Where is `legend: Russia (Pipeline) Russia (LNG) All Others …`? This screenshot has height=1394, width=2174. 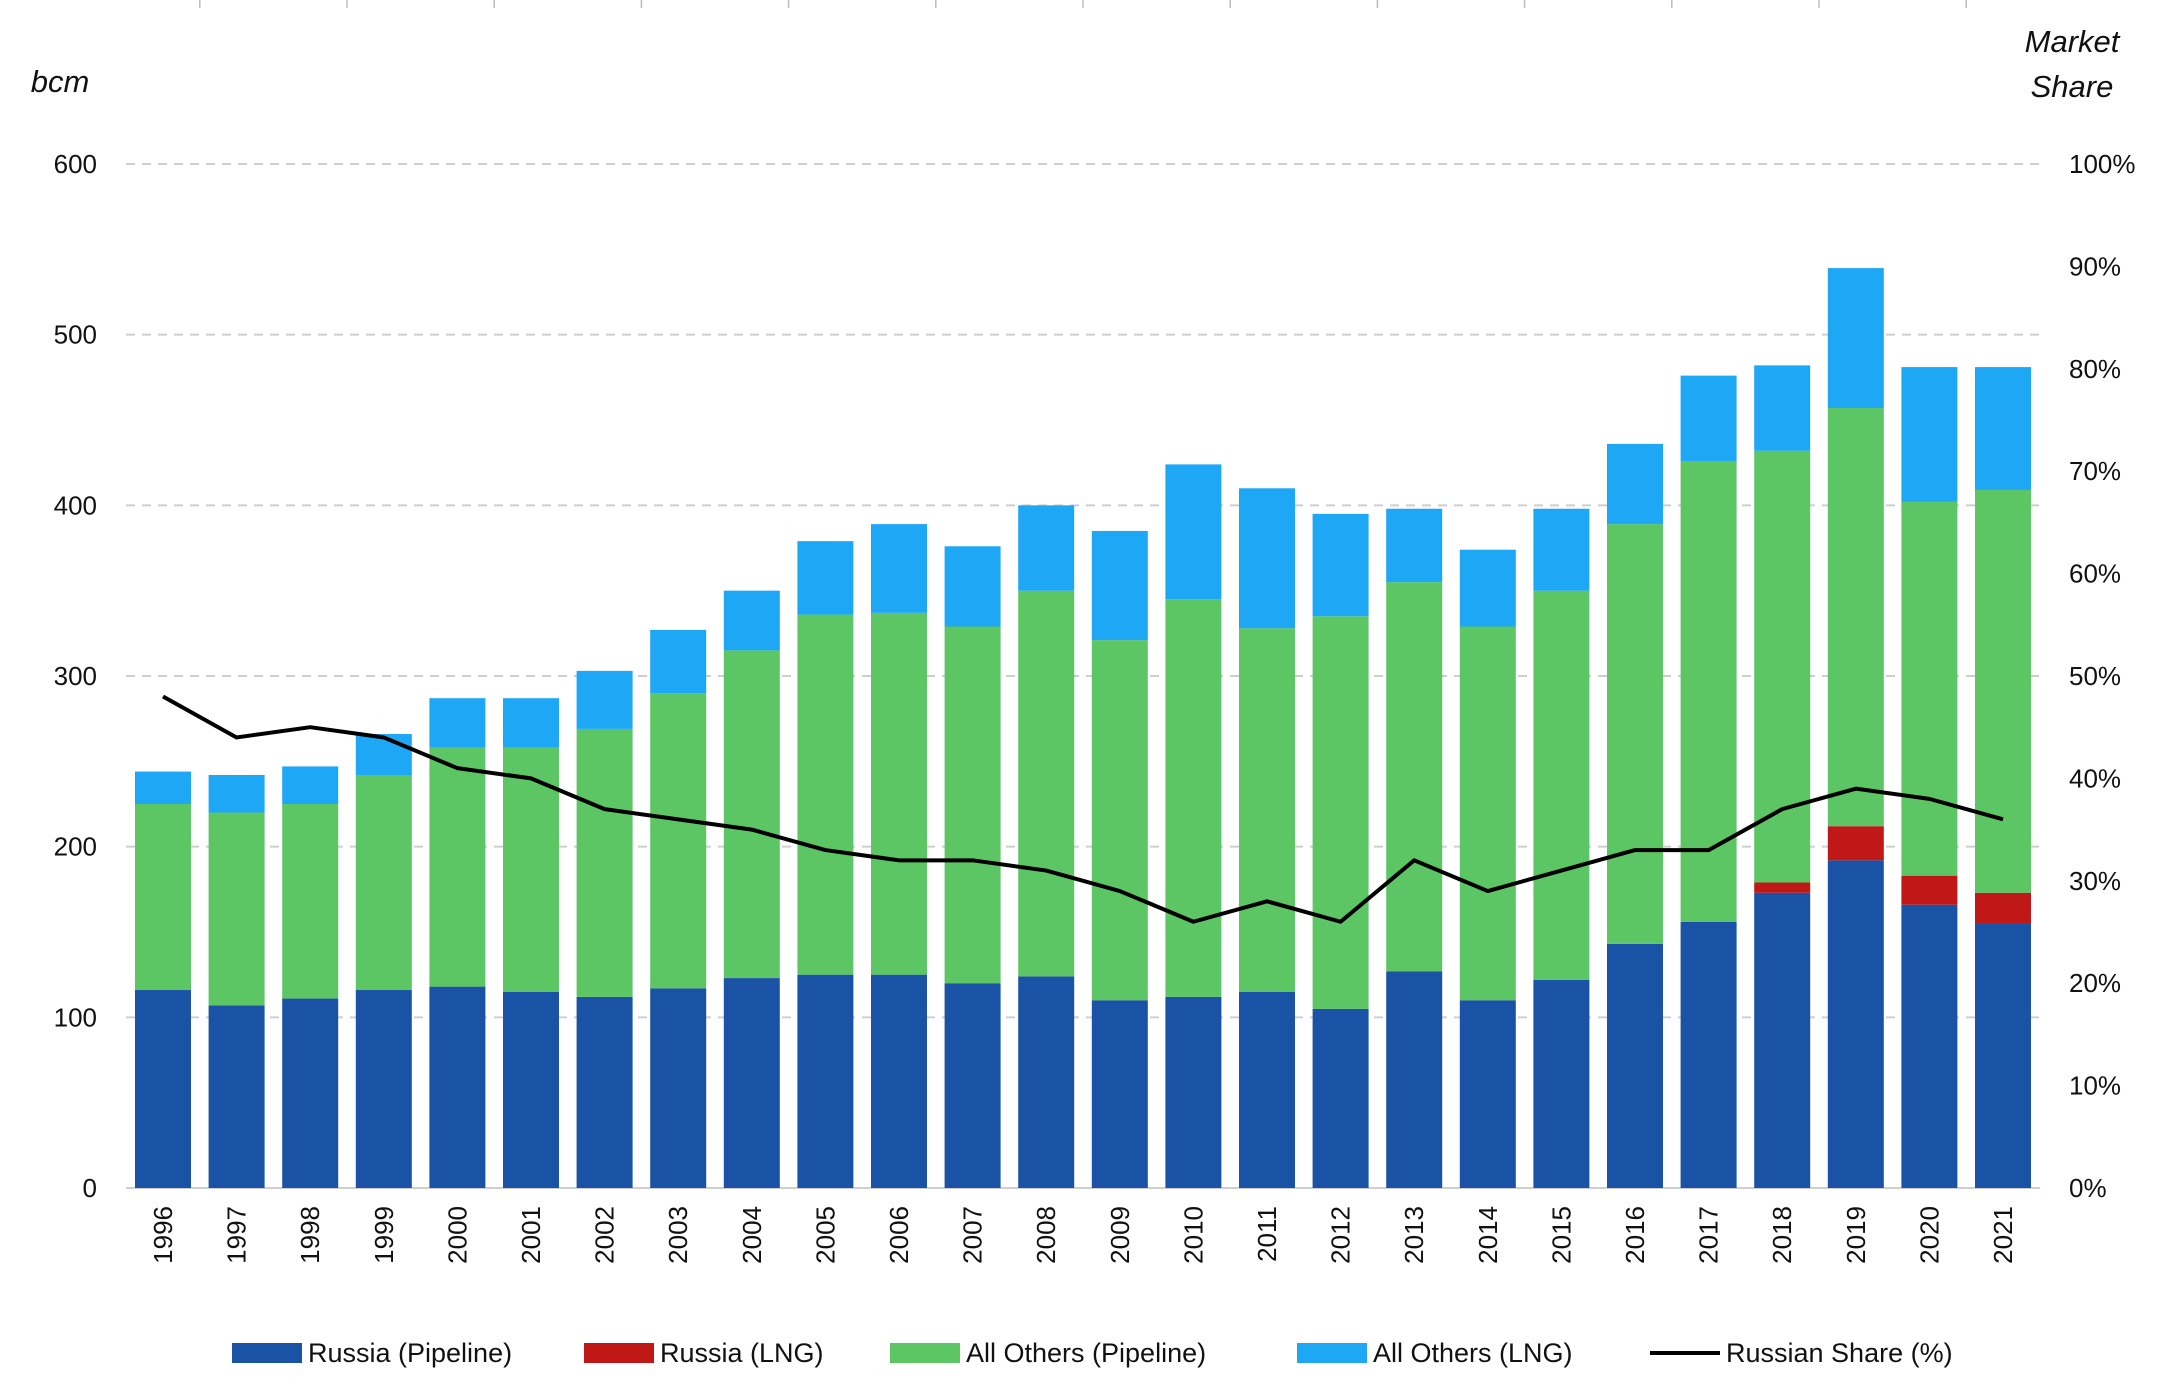 legend: Russia (Pipeline) Russia (LNG) All Others … is located at coordinates (1092, 1353).